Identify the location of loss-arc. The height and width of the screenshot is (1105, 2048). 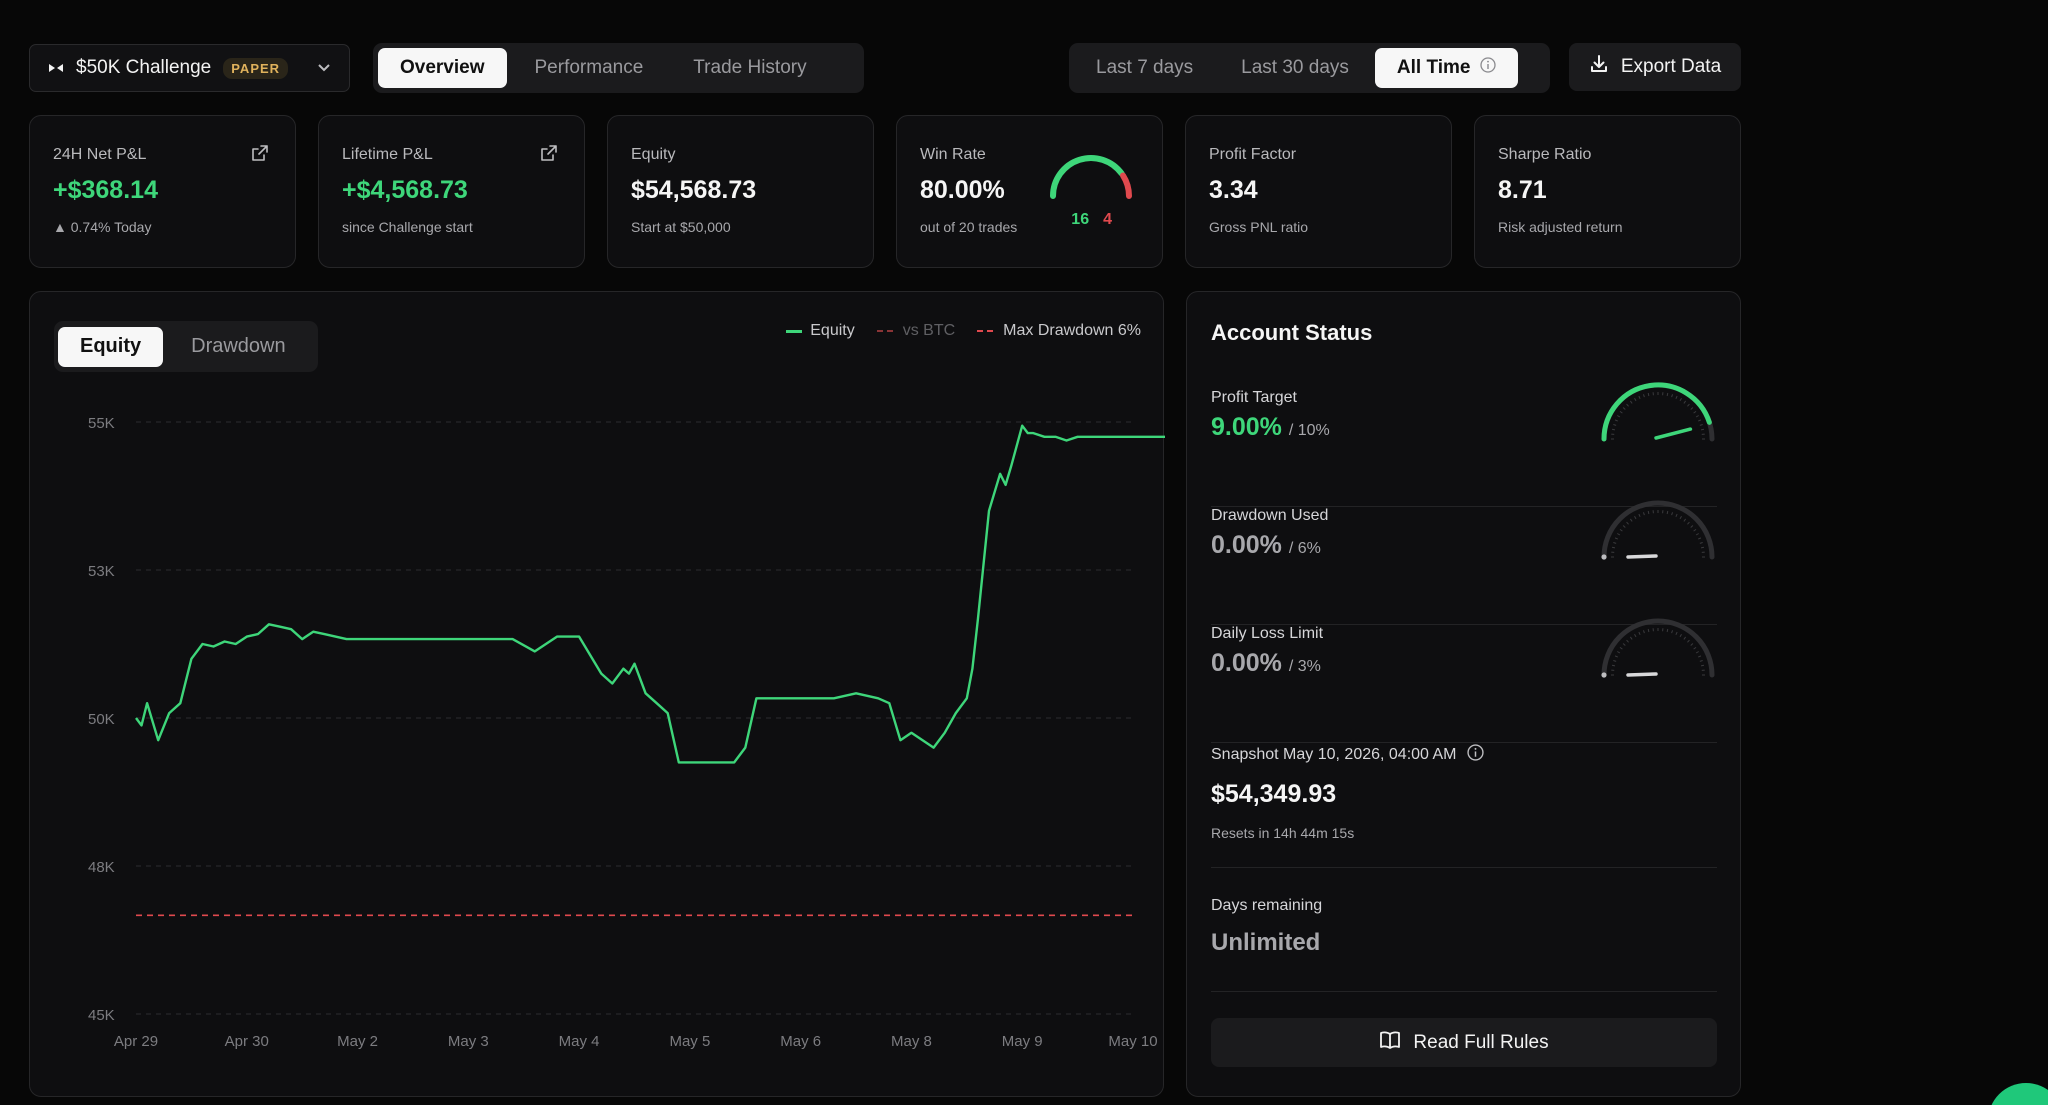
(1126, 185).